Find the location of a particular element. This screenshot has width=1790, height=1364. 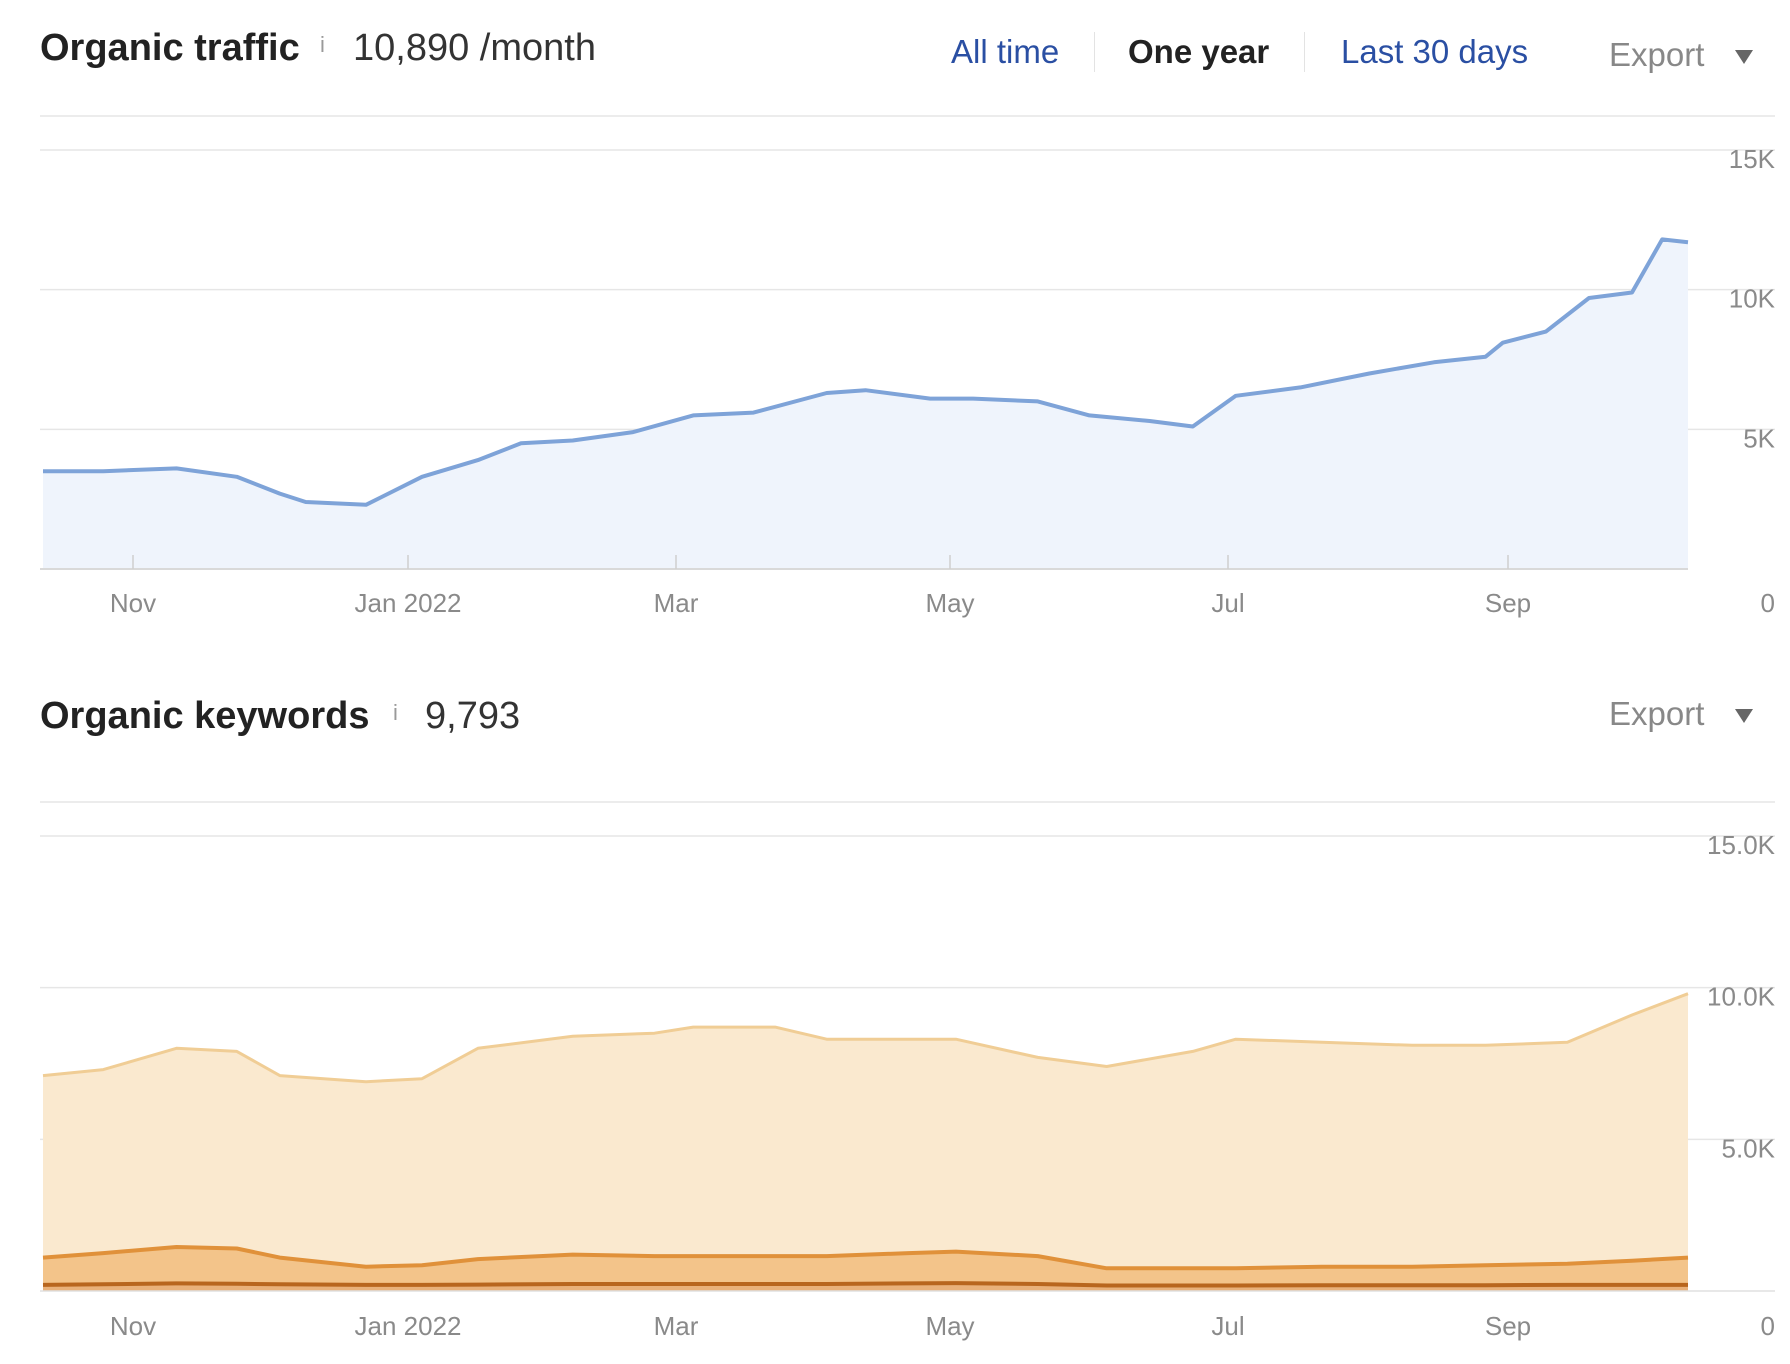

organic-keywords-value: 9,793 is located at coordinates (473, 716).